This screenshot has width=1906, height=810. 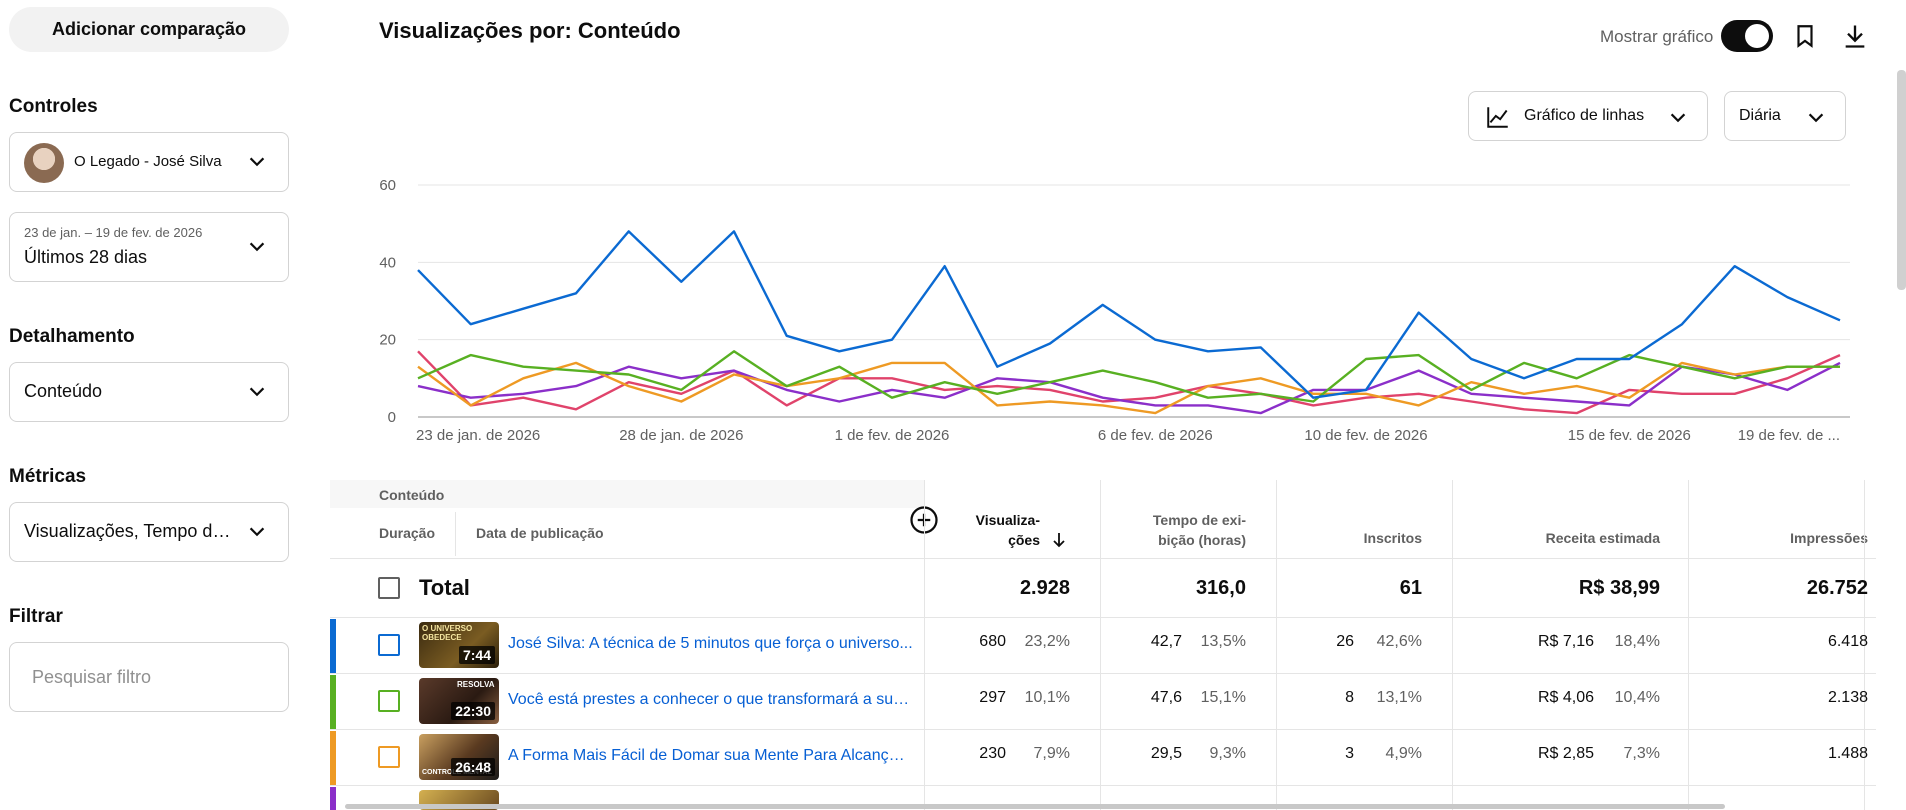 I want to click on views-value: 230, so click(x=992, y=753).